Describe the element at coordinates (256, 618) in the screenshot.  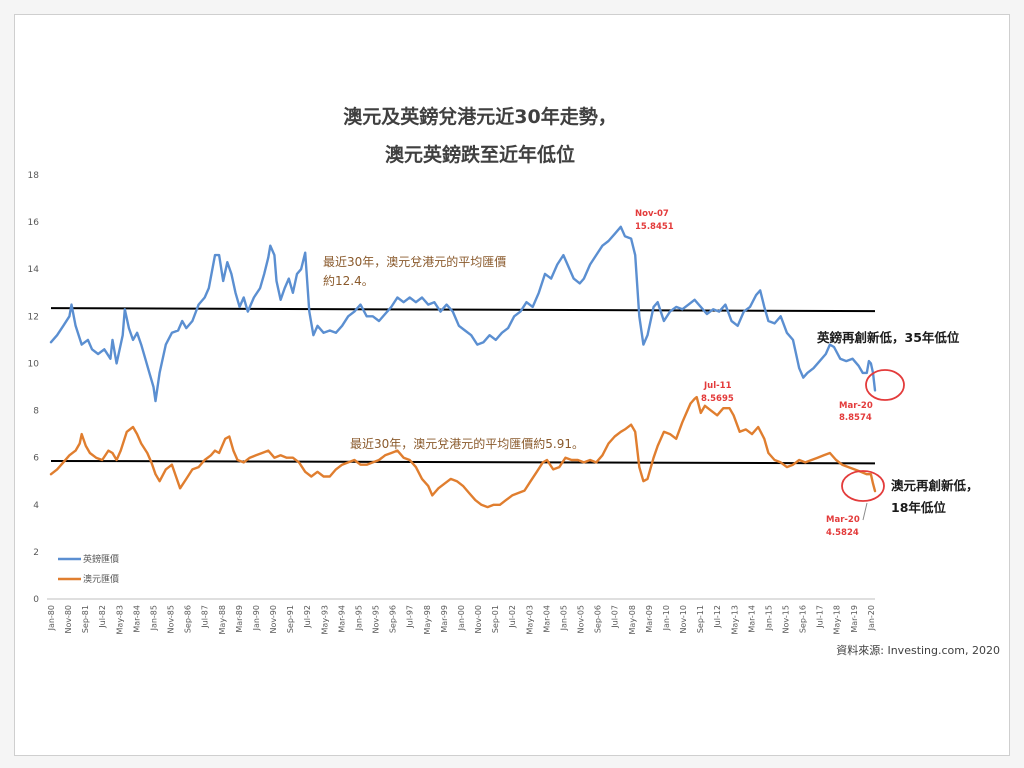
I see `x-tick-label: Jan-90` at that location.